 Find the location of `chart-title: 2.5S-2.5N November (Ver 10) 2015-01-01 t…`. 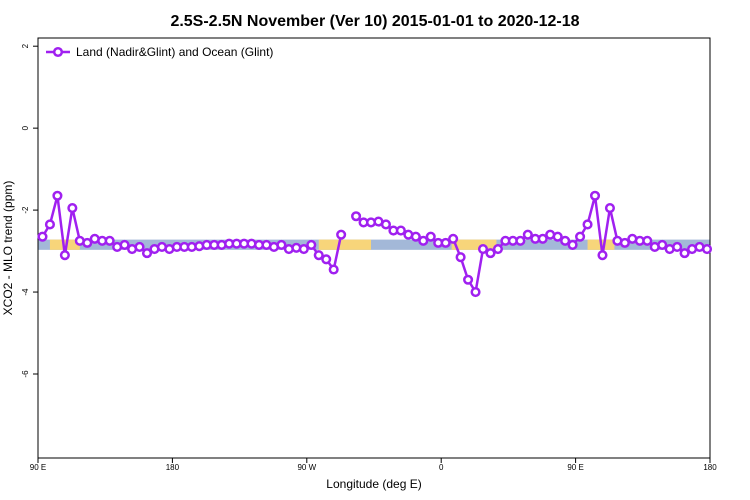

chart-title: 2.5S-2.5N November (Ver 10) 2015-01-01 t… is located at coordinates (374, 21).